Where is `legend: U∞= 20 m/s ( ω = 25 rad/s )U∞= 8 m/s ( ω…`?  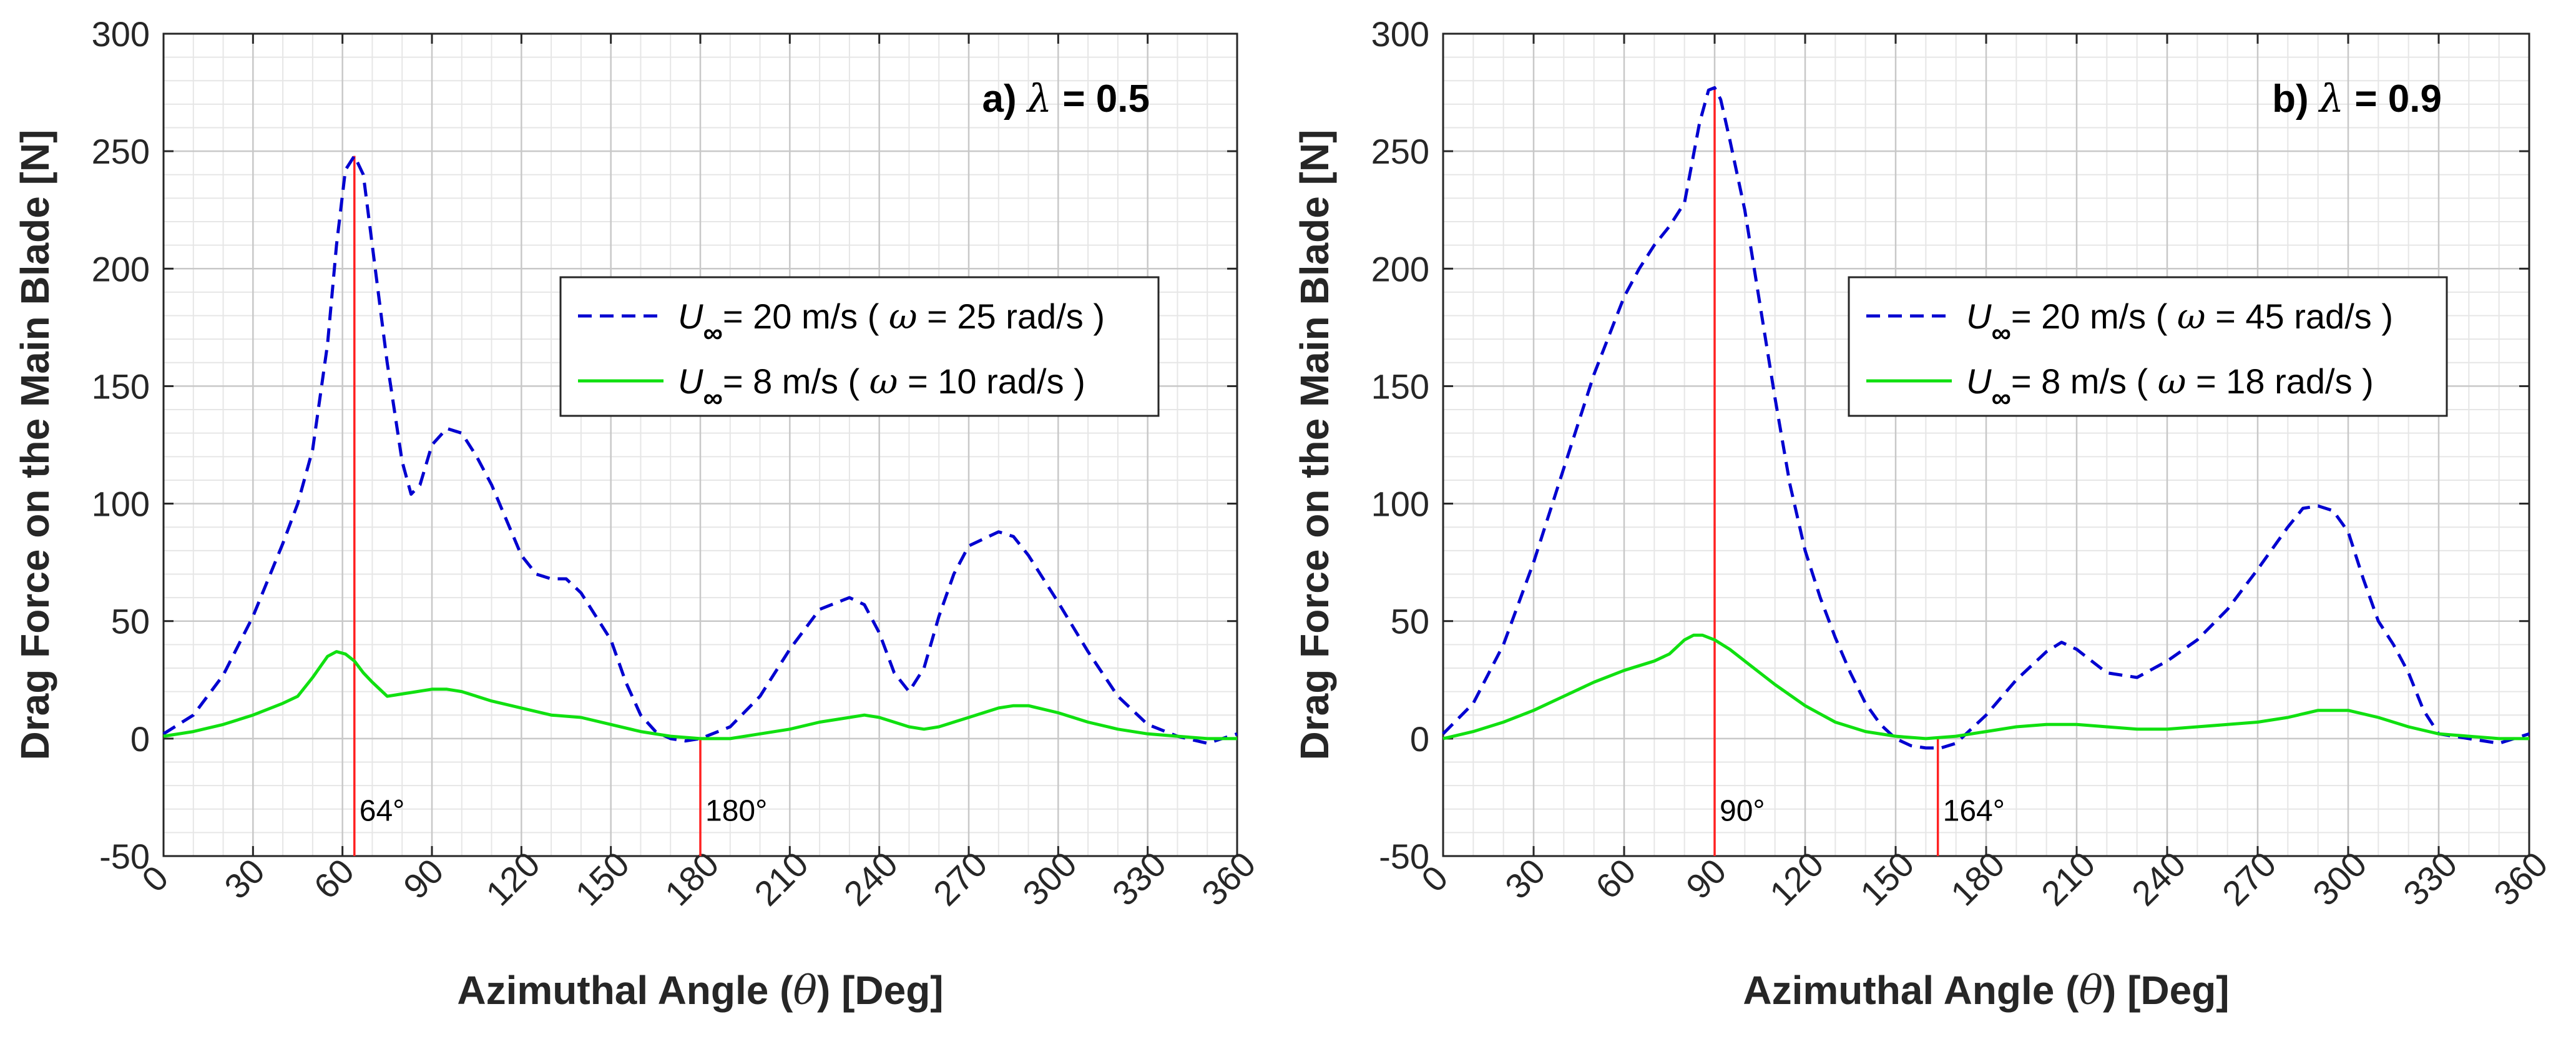 legend: U∞= 20 m/s ( ω = 25 rad/s )U∞= 8 m/s ( ω… is located at coordinates (859, 346).